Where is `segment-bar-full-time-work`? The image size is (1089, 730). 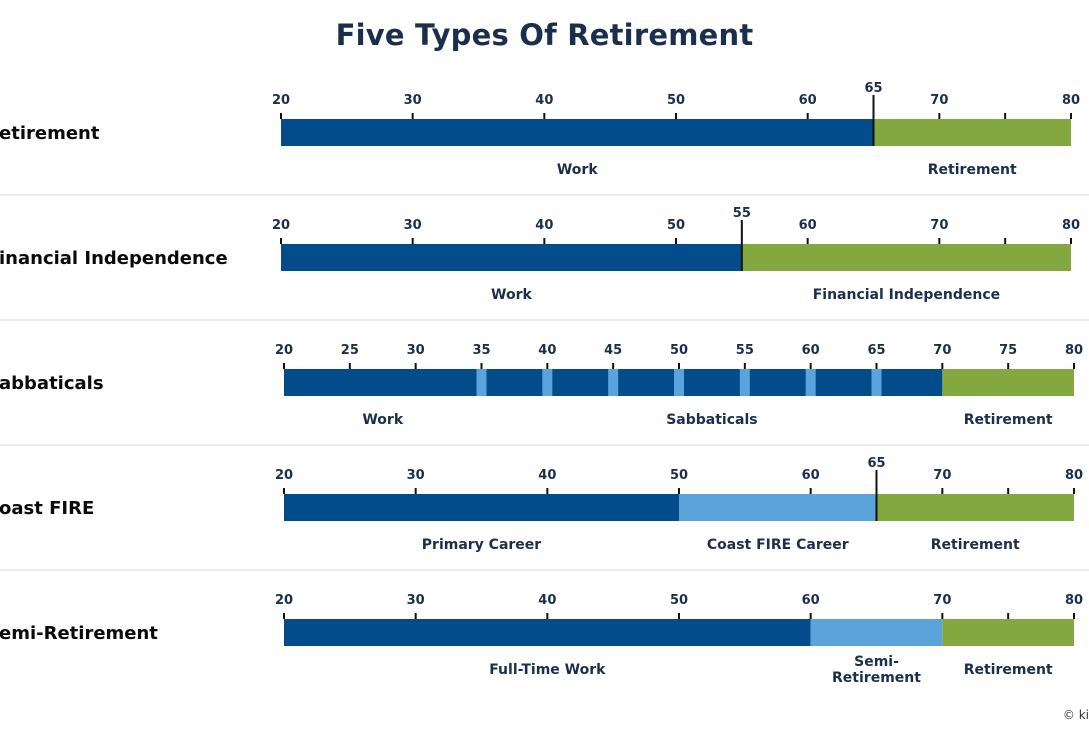 segment-bar-full-time-work is located at coordinates (547, 632).